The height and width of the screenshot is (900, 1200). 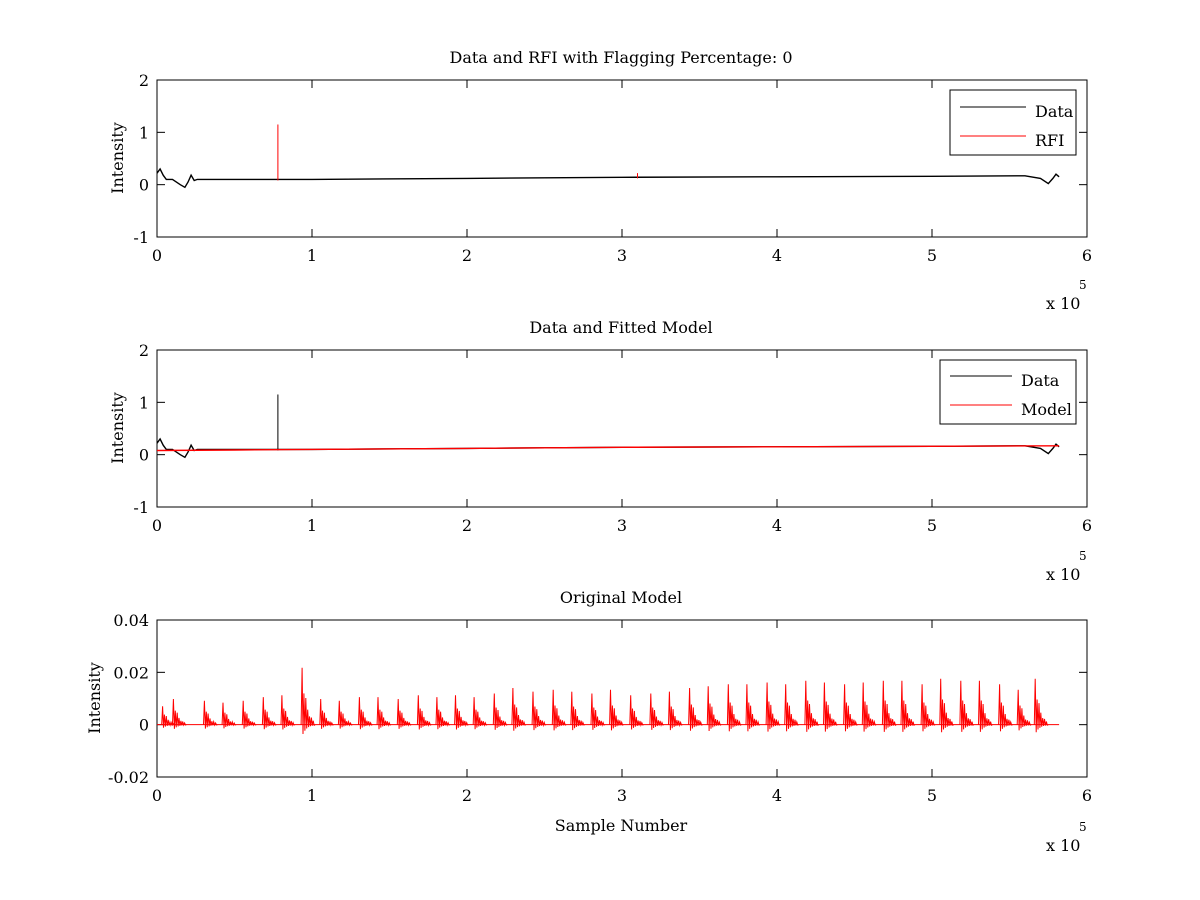 What do you see at coordinates (1046, 409) in the screenshot?
I see `legend-label-model: Model` at bounding box center [1046, 409].